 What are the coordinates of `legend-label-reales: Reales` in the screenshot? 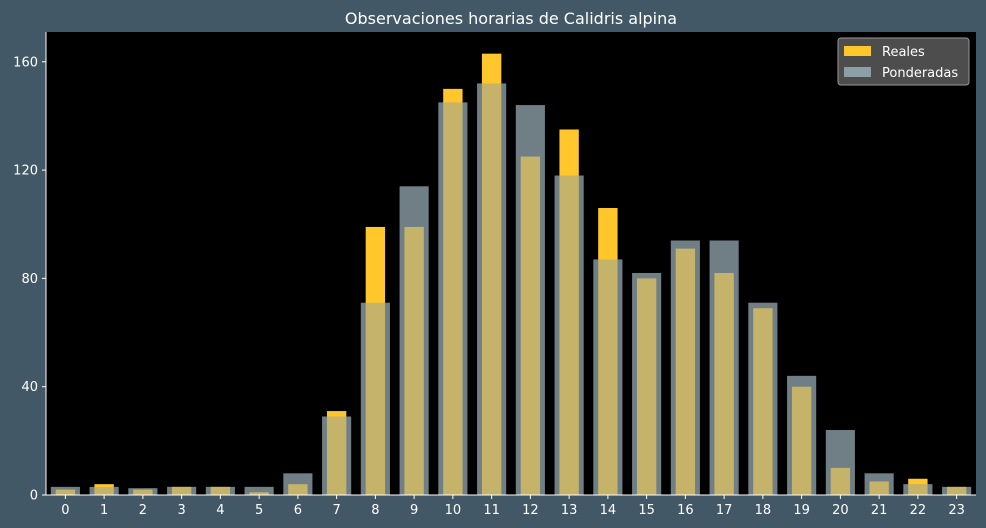 It's located at (903, 52).